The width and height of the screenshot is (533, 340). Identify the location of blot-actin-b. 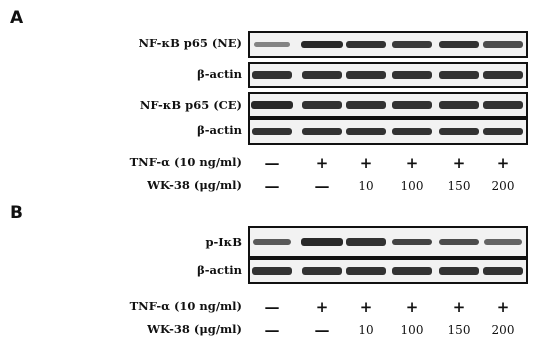
(388, 271).